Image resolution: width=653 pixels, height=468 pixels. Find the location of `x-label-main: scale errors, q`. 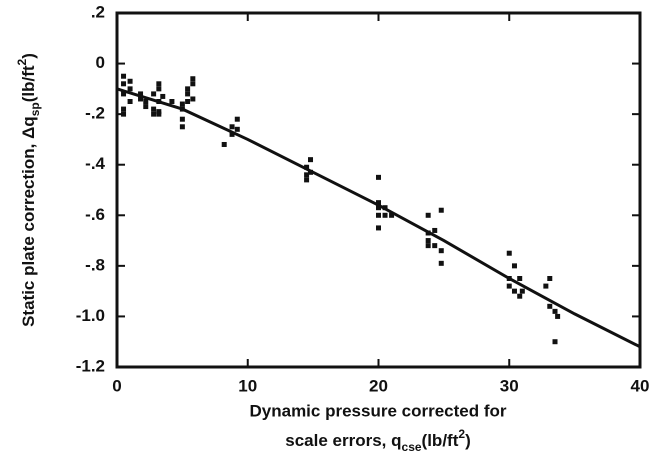

x-label-main: scale errors, q is located at coordinates (343, 440).